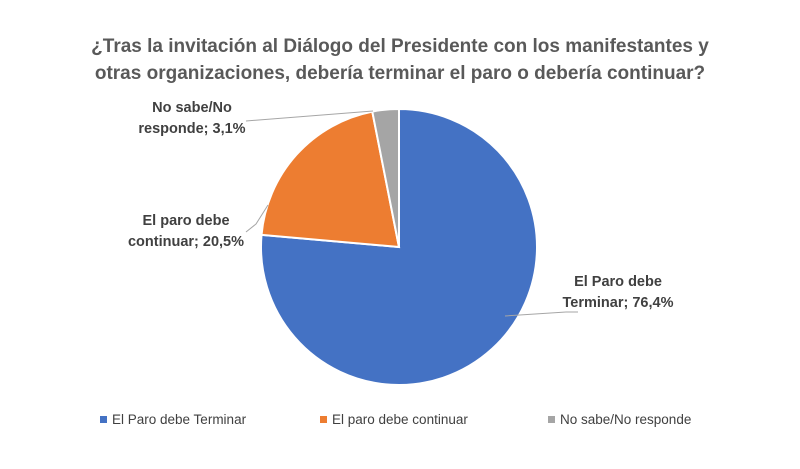 Image resolution: width=800 pixels, height=469 pixels. I want to click on legend-swatch-terminar, so click(103, 419).